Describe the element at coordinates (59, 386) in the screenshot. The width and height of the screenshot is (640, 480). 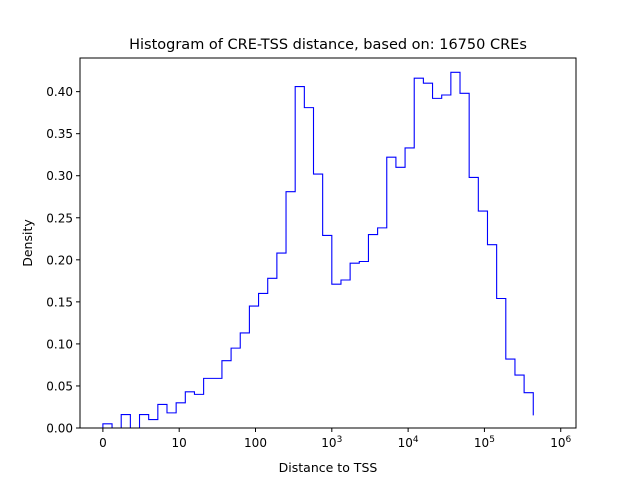
I see `y-tick-label: 0.05` at that location.